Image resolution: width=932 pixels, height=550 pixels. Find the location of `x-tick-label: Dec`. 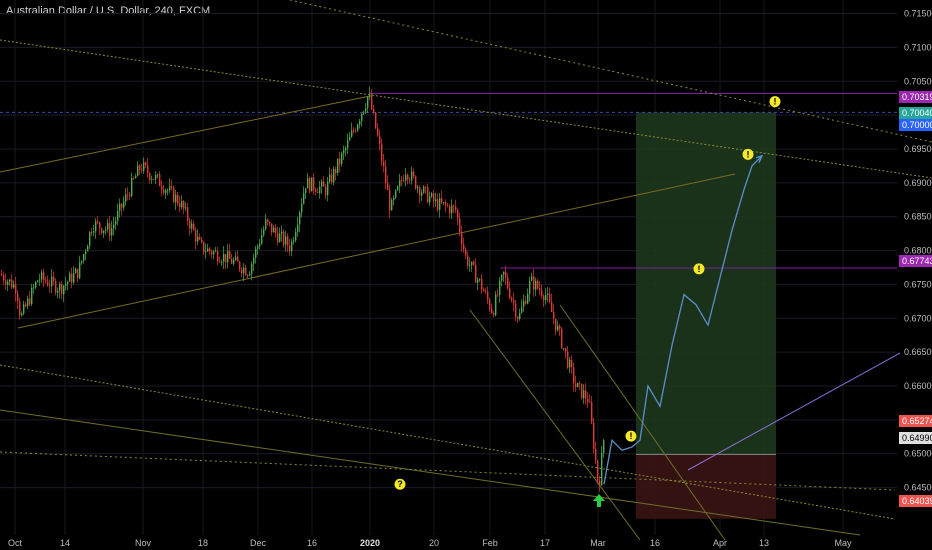

x-tick-label: Dec is located at coordinates (258, 543).